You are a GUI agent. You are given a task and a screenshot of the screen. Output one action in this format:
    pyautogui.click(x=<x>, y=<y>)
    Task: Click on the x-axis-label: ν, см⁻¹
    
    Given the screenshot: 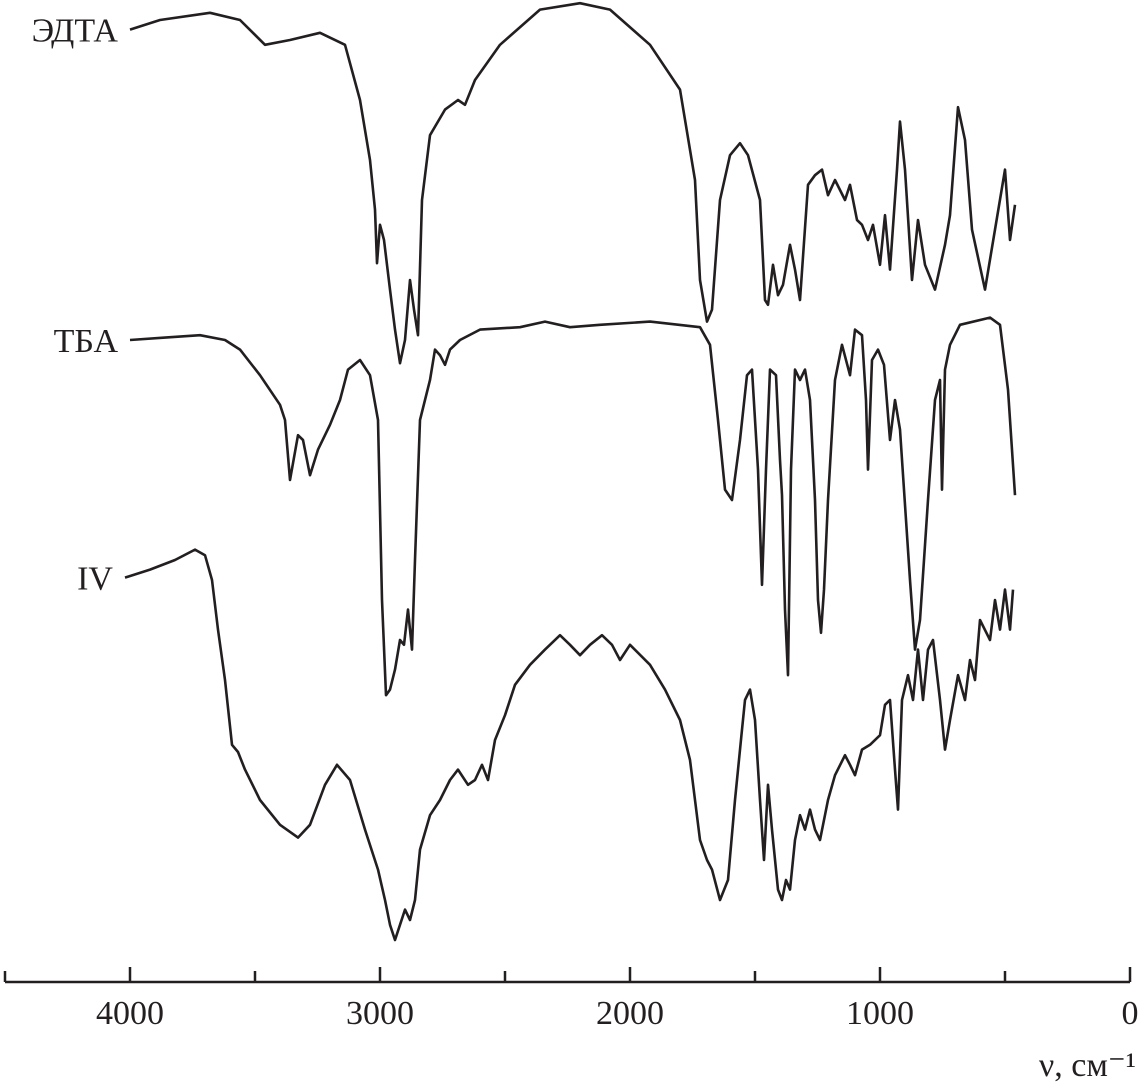 What is the action you would take?
    pyautogui.click(x=1087, y=1065)
    